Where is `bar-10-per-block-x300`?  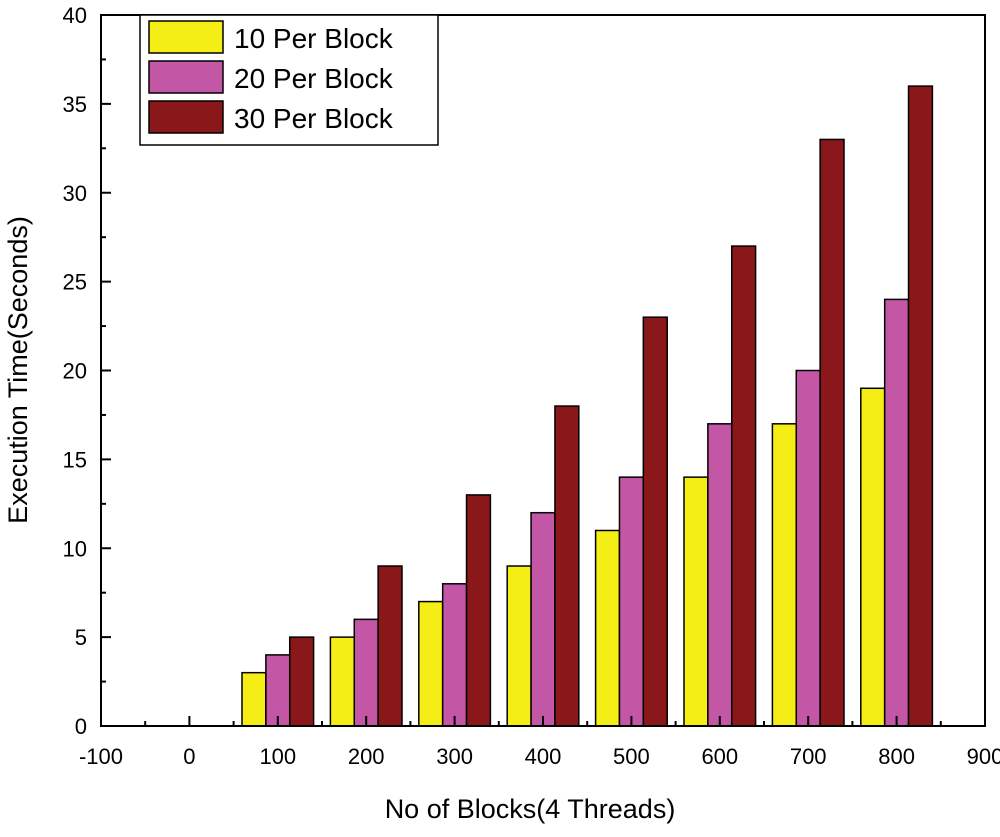 bar-10-per-block-x300 is located at coordinates (431, 663).